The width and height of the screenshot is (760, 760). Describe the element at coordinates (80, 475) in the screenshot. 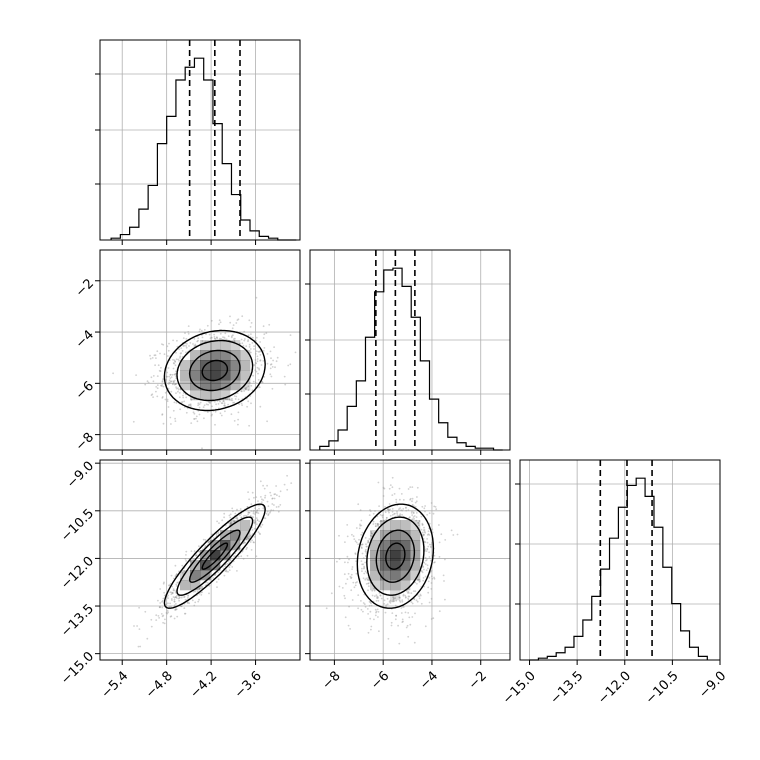

I see `y-tick-label-row2-4: −9.0` at that location.